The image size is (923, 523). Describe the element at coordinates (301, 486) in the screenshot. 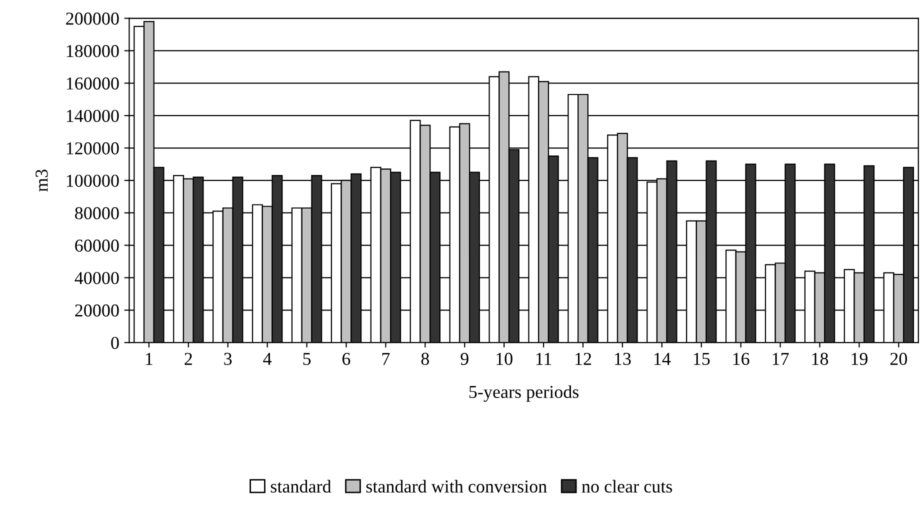

I see `legend-label: standard` at that location.